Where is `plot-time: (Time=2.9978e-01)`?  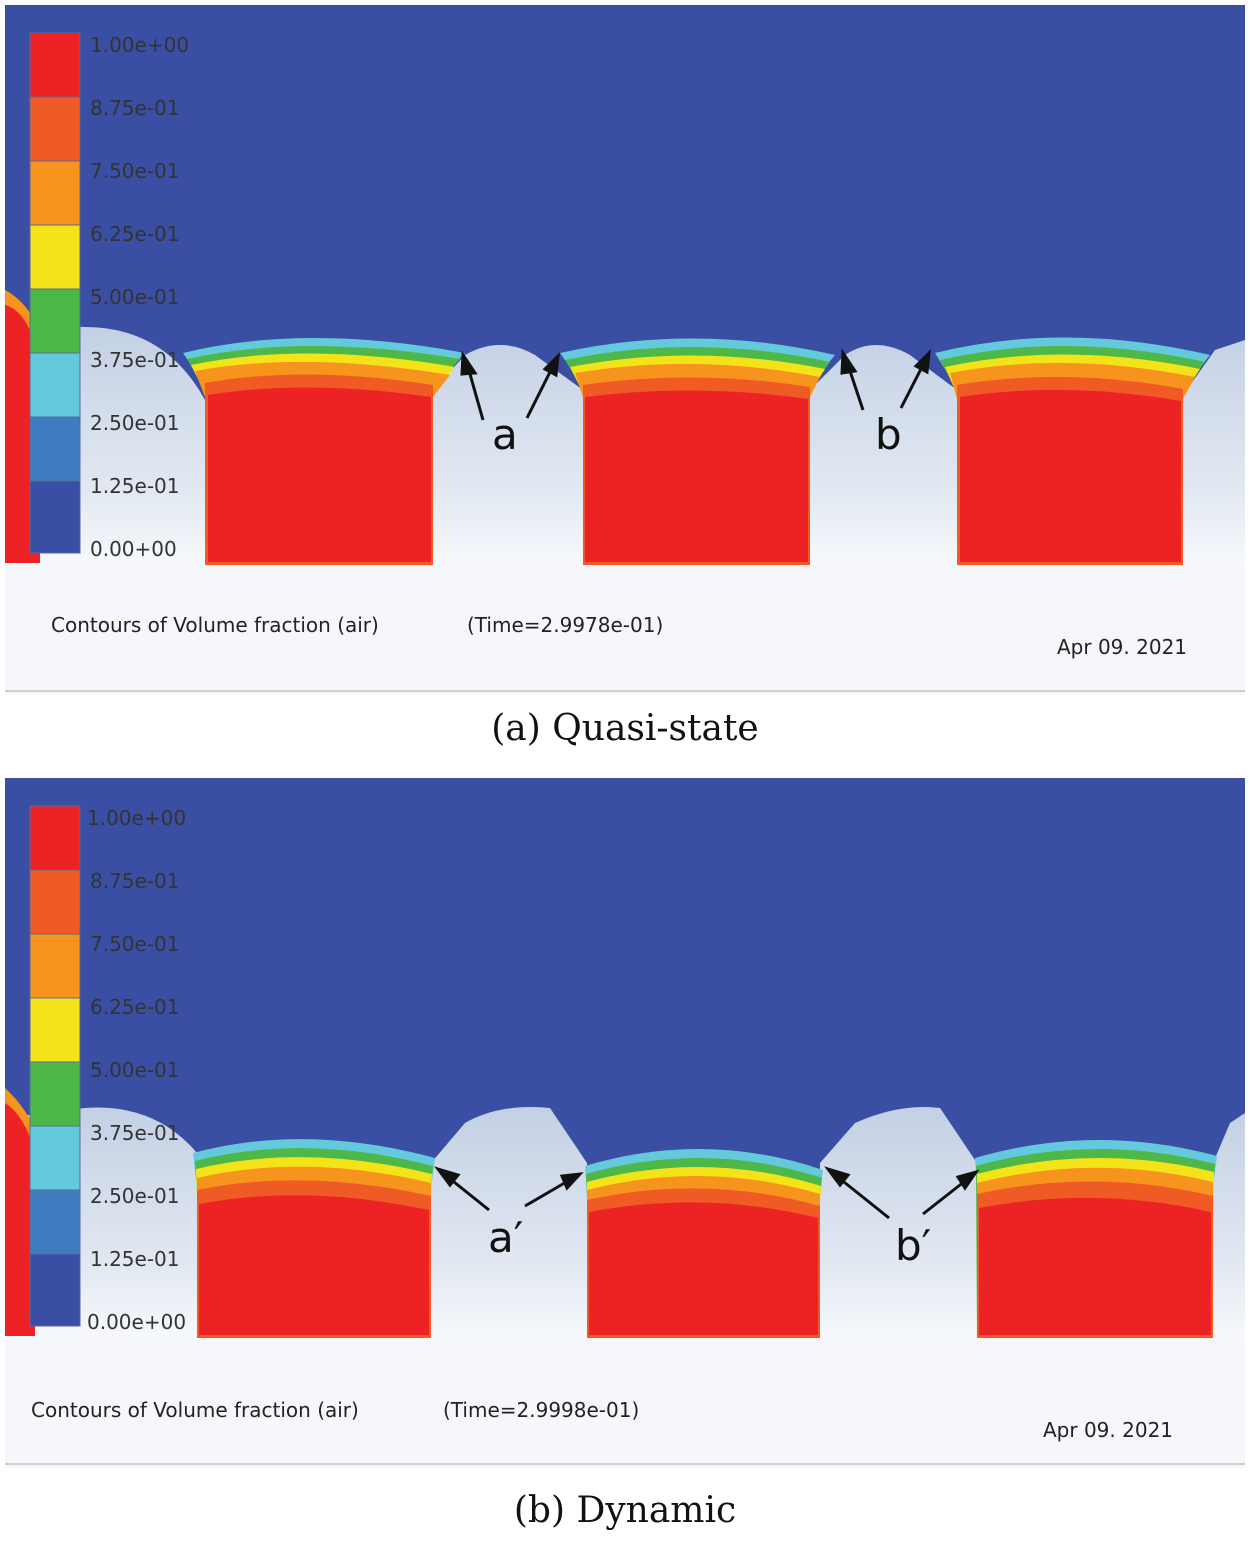 plot-time: (Time=2.9978e-01) is located at coordinates (565, 625).